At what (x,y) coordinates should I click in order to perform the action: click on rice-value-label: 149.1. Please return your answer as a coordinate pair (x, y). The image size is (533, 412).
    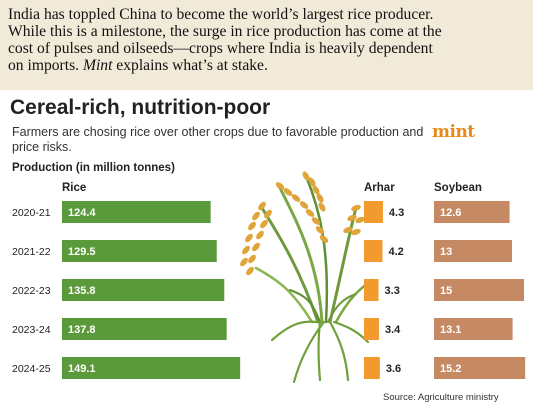
    Looking at the image, I should click on (82, 369).